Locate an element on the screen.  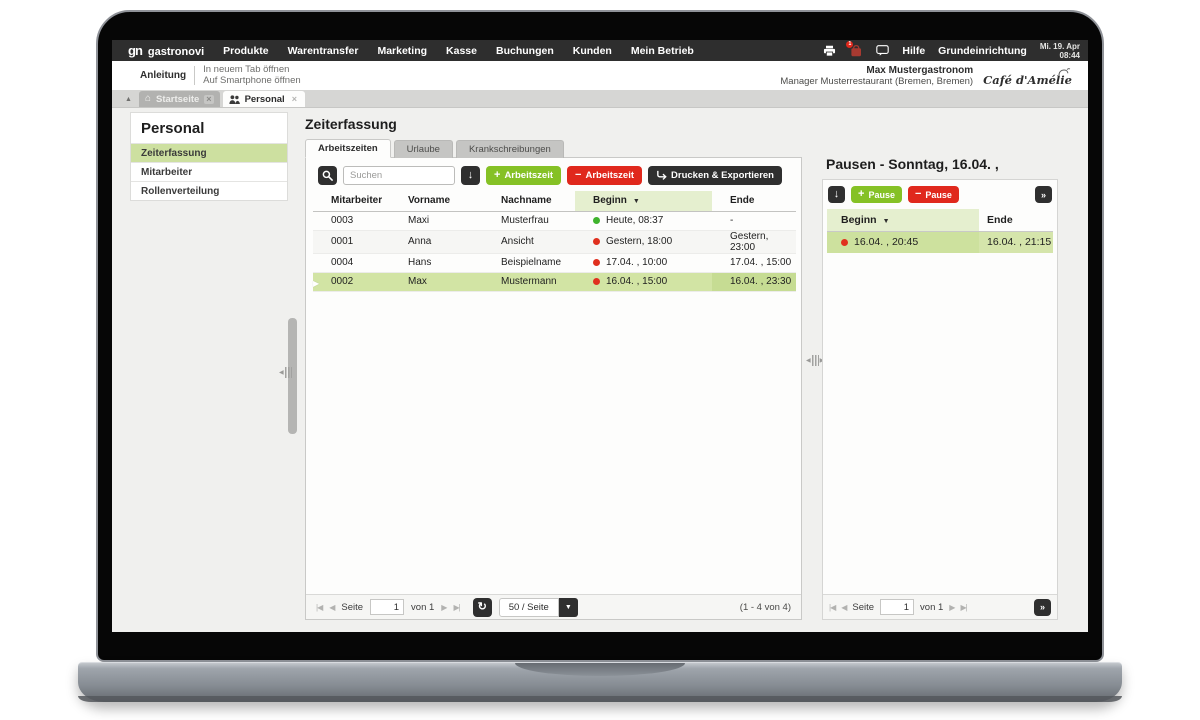
result-range: (1 - 4 von 4) is located at coordinates (765, 607).